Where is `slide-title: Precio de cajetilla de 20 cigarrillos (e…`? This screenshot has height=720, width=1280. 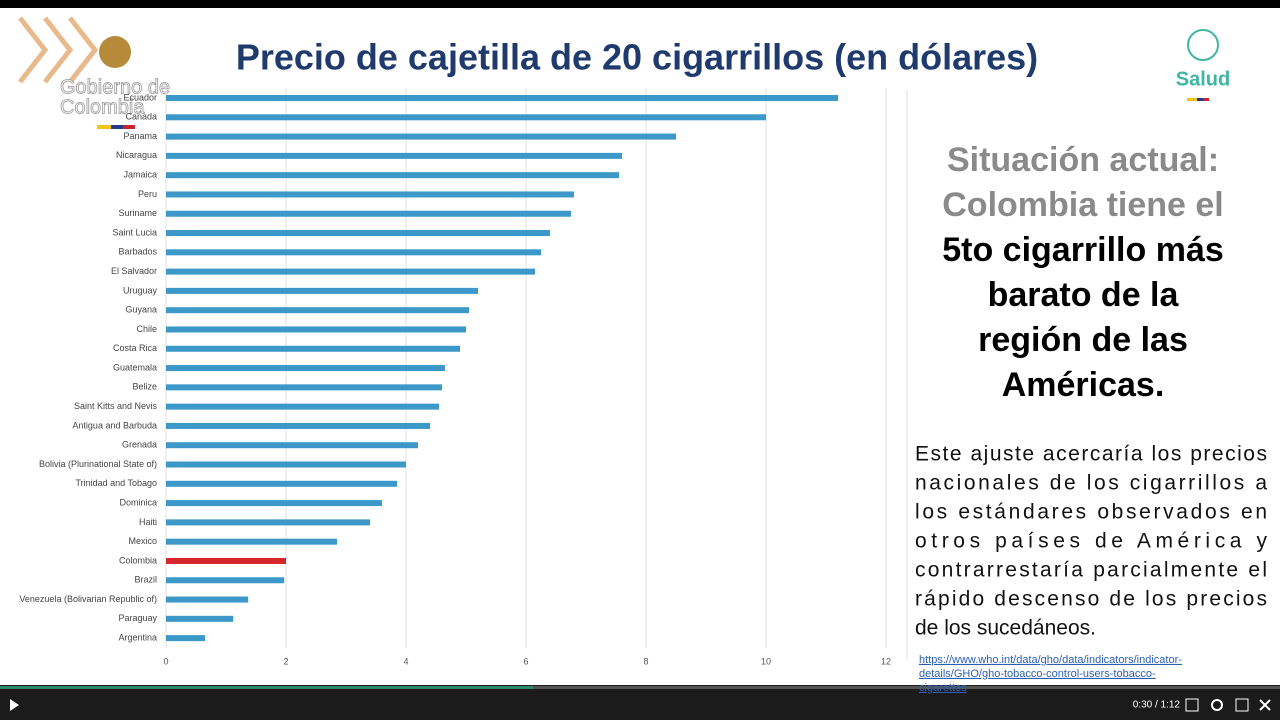
slide-title: Precio de cajetilla de 20 cigarrillos (e… is located at coordinates (637, 57).